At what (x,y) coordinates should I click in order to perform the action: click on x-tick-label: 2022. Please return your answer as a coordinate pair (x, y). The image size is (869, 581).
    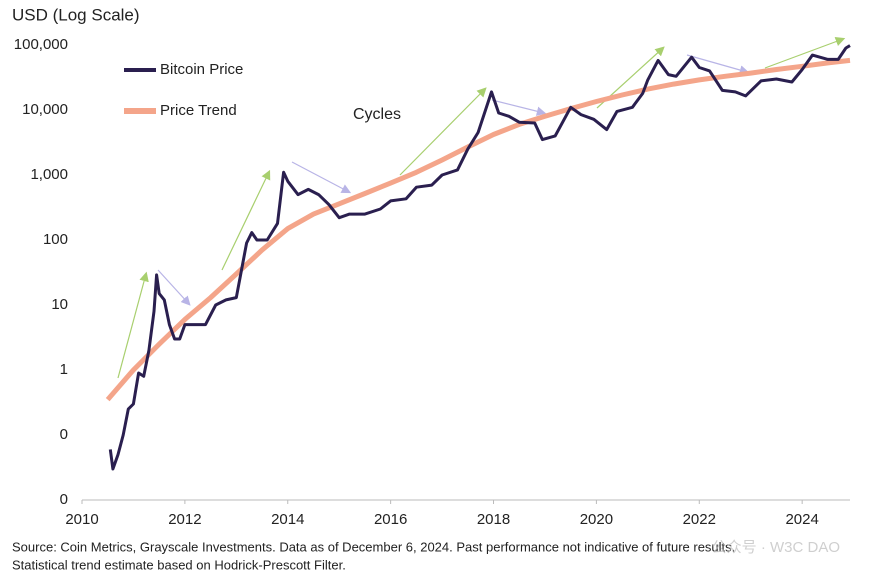
    Looking at the image, I should click on (699, 519).